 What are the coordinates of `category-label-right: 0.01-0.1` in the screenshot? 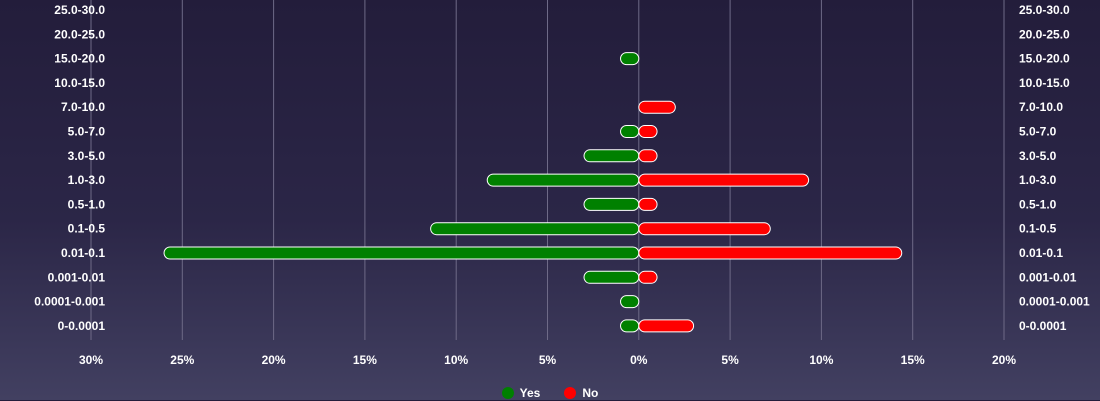 It's located at (1041, 253).